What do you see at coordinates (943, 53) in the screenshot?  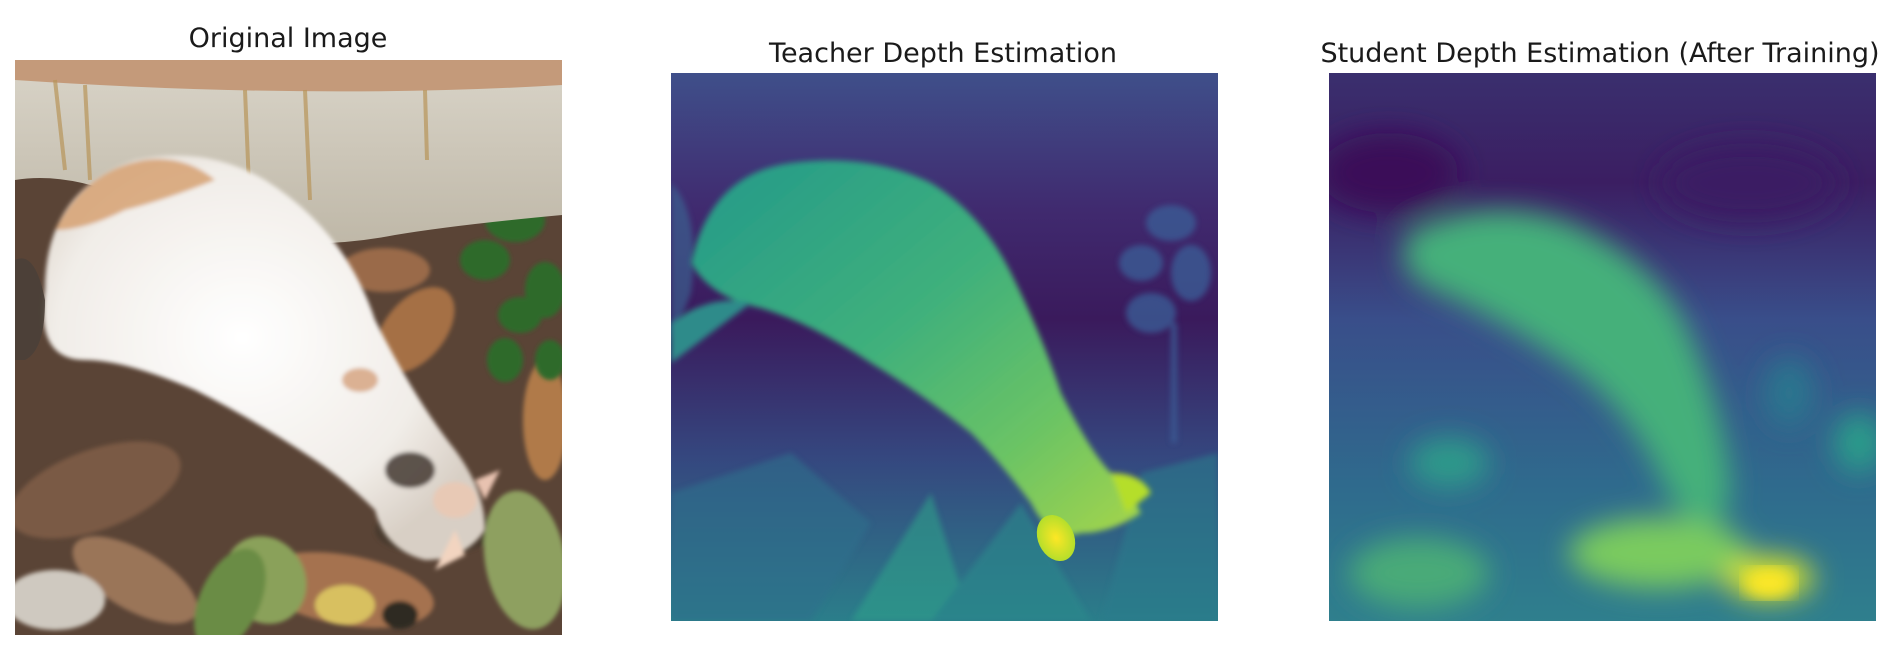 I see `teacher-depth-title: Teacher Depth Estimation` at bounding box center [943, 53].